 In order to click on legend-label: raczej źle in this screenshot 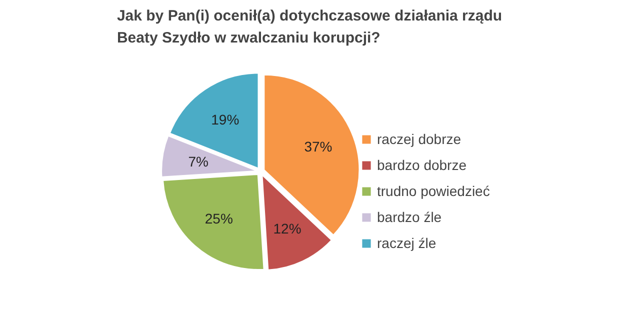, I will do `click(406, 243)`.